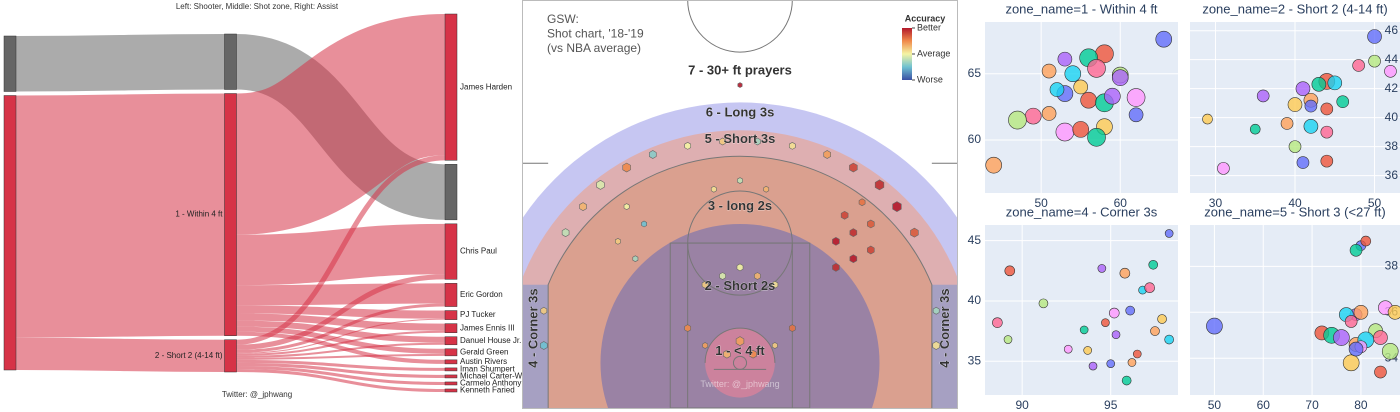 This screenshot has width=1400, height=412. What do you see at coordinates (975, 360) in the screenshot?
I see `y-tick-label: 35` at bounding box center [975, 360].